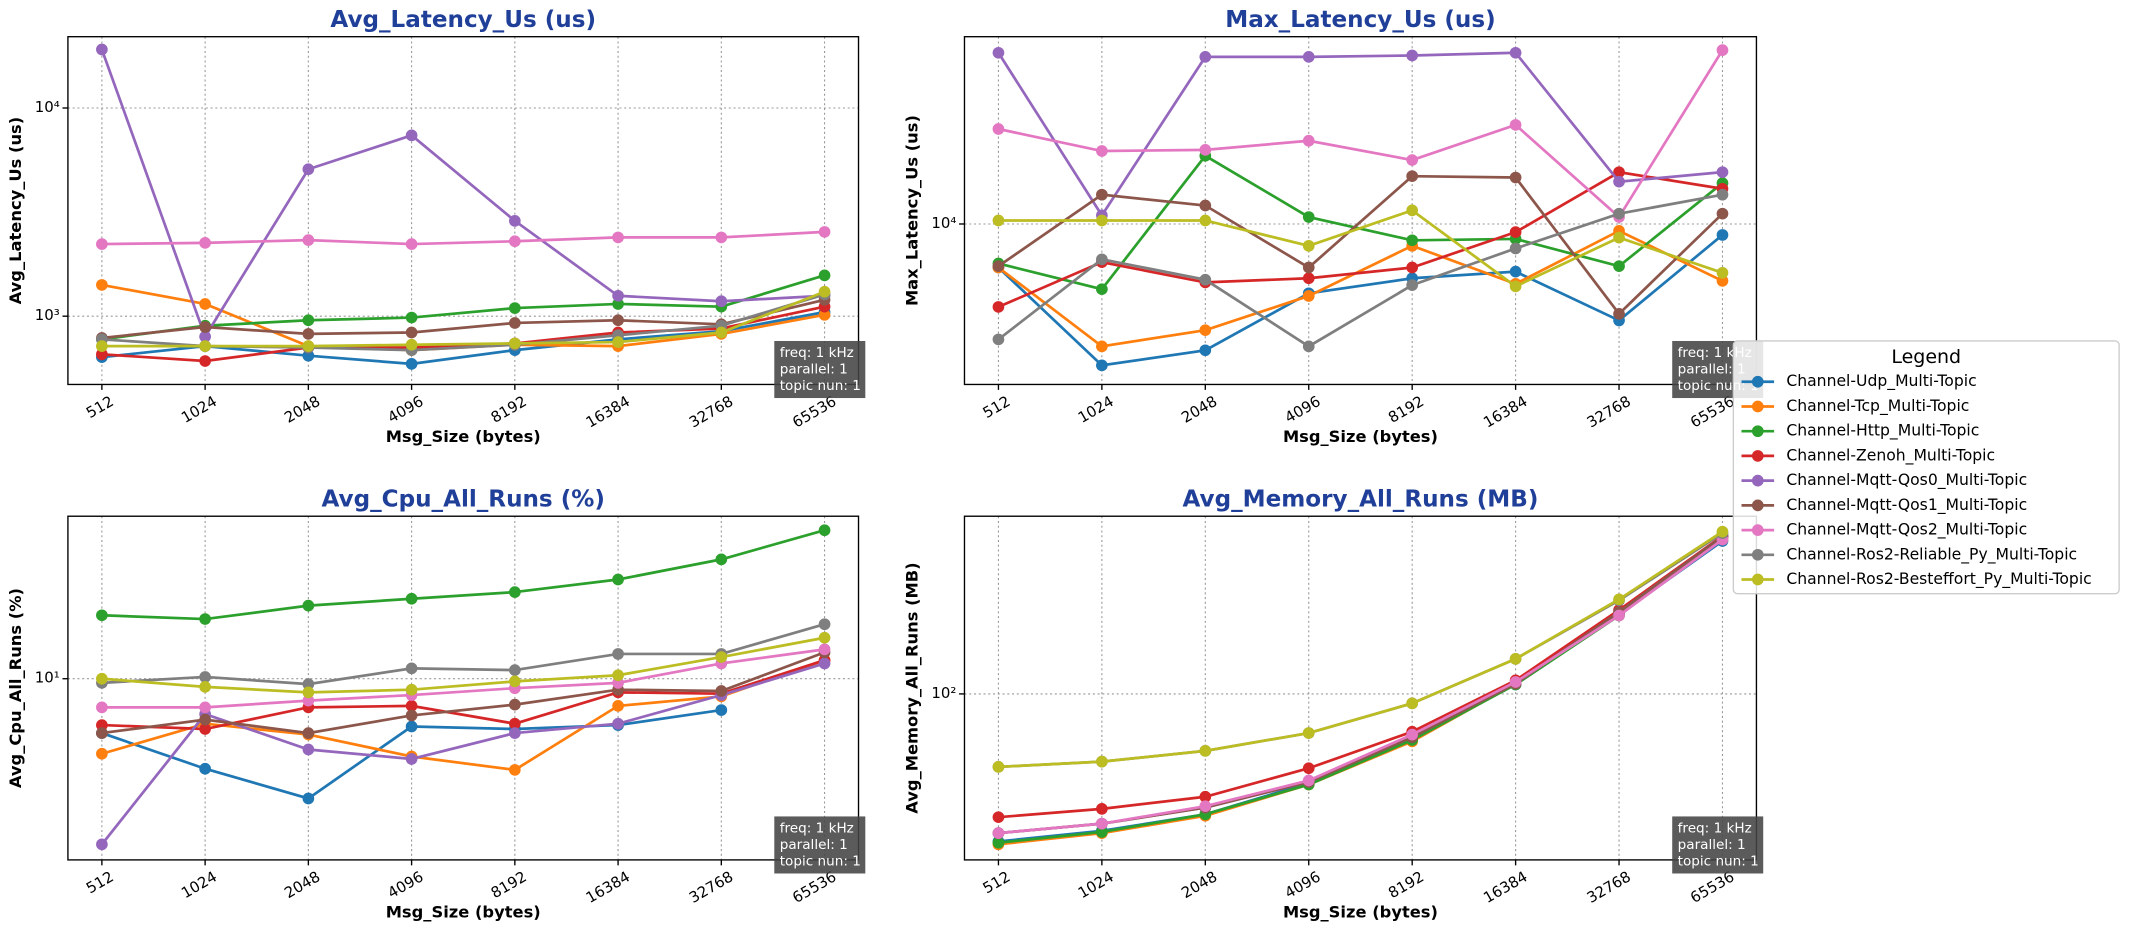 The image size is (2130, 936). I want to click on legend-label: Channel-Mqtt-Qos1_Multi-Topic, so click(1906, 505).